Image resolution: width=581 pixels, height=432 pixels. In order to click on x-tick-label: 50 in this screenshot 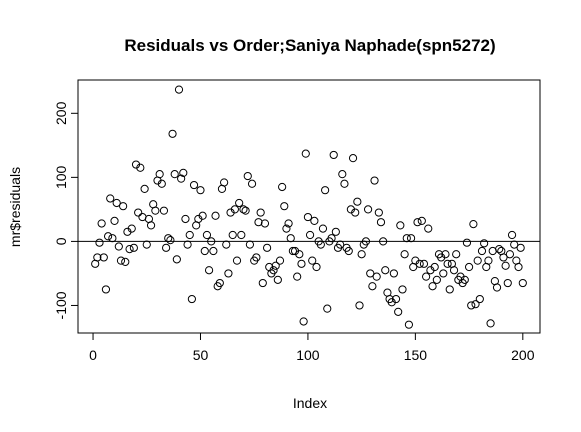, I will do `click(201, 355)`.